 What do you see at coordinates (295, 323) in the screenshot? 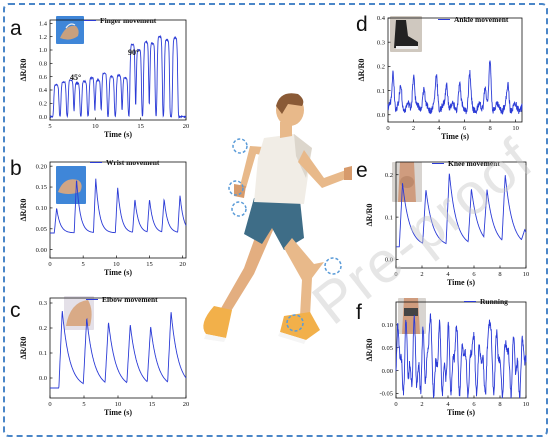
I see `joint-marker-ankle` at bounding box center [295, 323].